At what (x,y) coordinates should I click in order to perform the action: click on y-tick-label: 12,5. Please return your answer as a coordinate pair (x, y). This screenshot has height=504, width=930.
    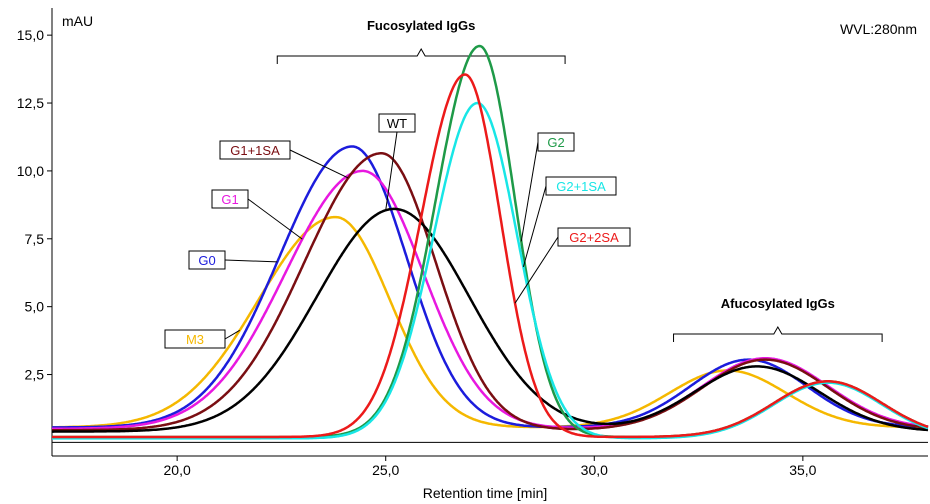
    Looking at the image, I should click on (30, 103).